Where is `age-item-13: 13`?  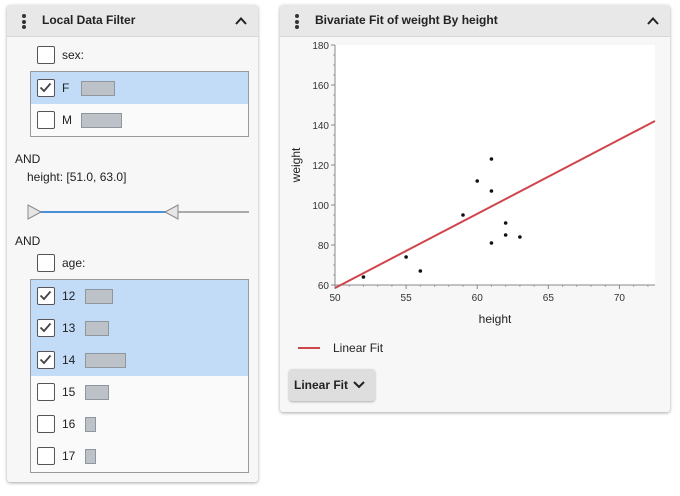
age-item-13: 13 is located at coordinates (139, 328).